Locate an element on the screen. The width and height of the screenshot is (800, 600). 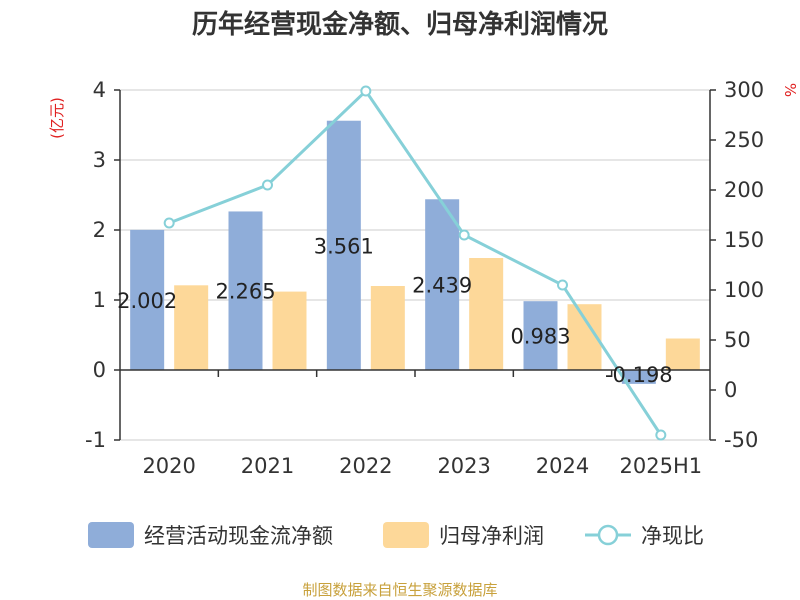
y-right-tick-label: 50 is located at coordinates (737, 340).